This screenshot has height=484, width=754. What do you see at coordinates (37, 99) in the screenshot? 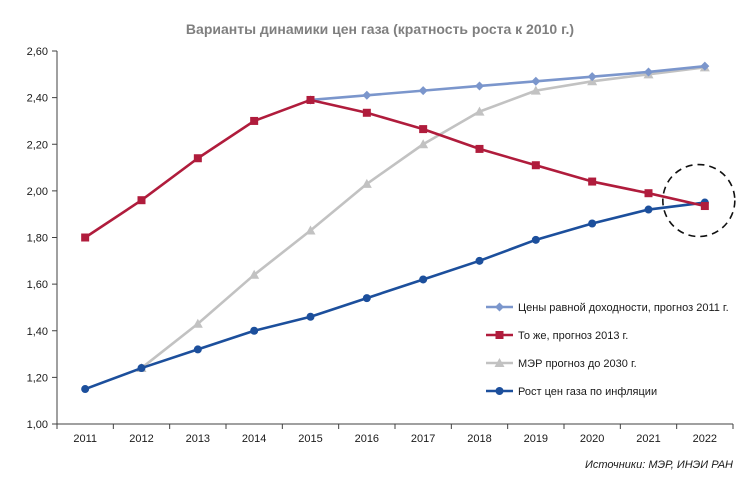
I see `y-tick-label: 2,40` at bounding box center [37, 99].